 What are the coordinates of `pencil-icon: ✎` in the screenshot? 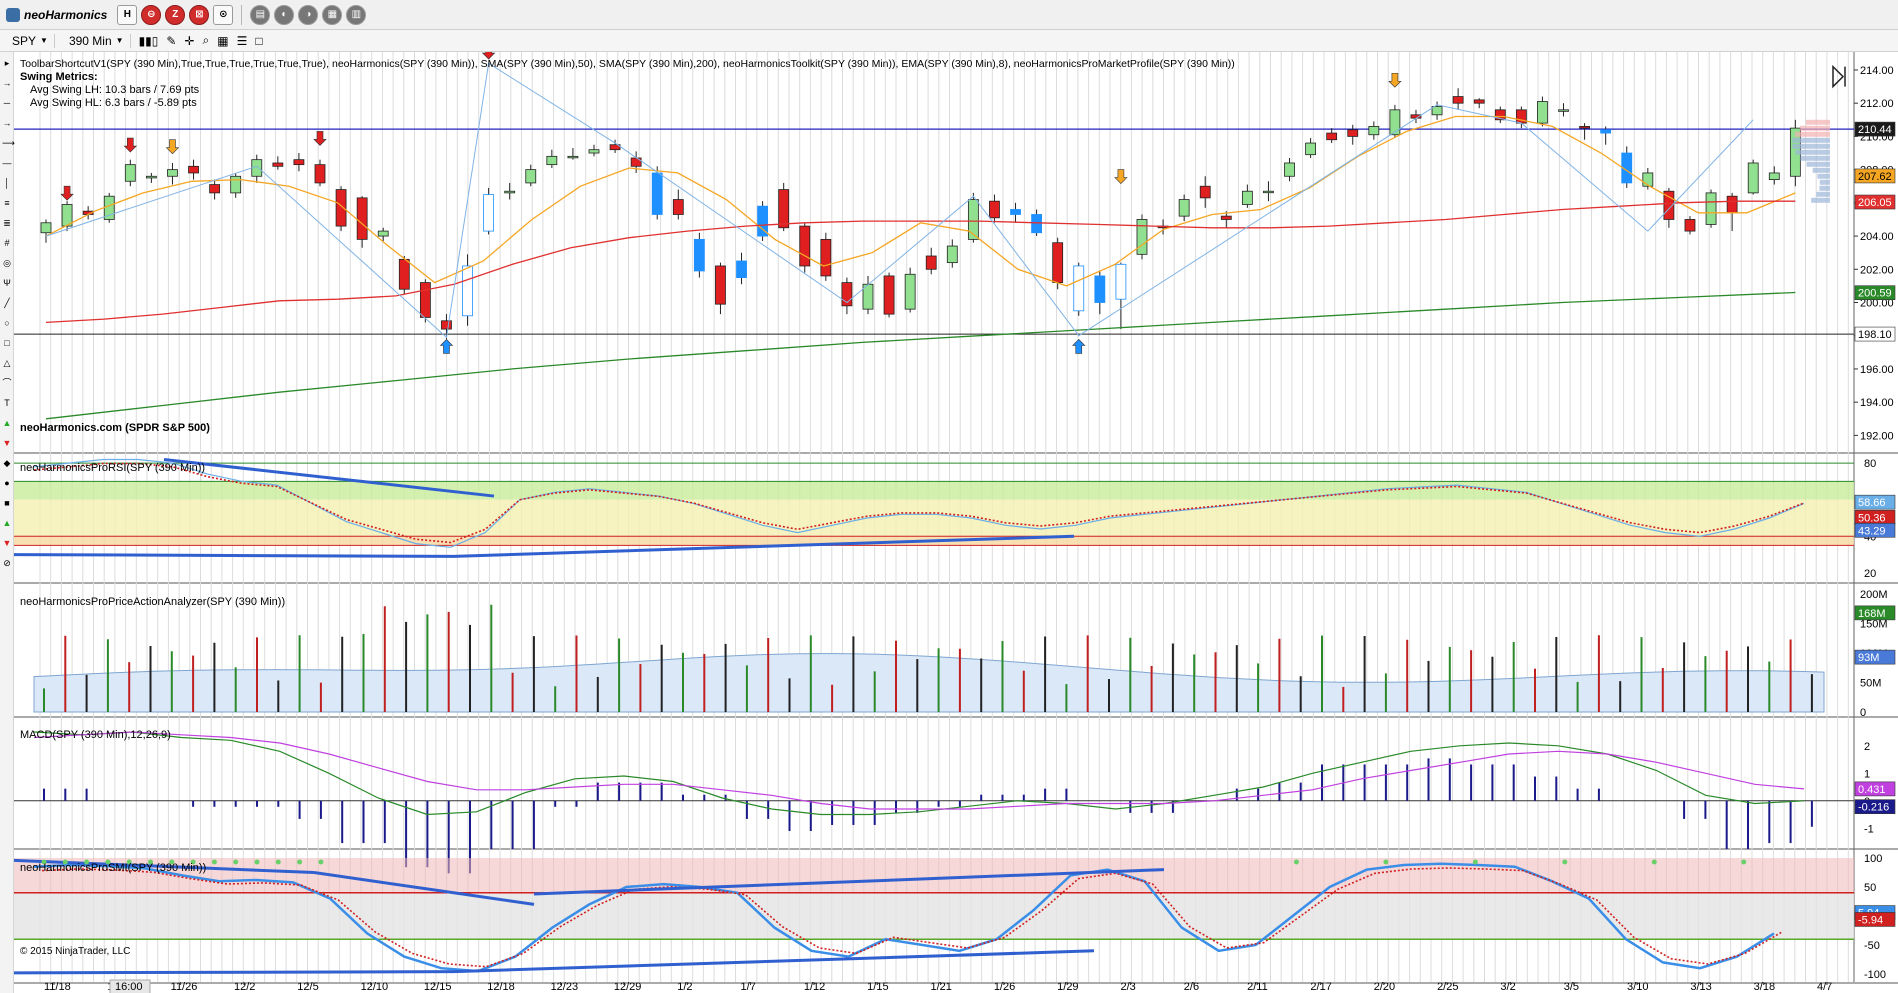 It's located at (171, 40).